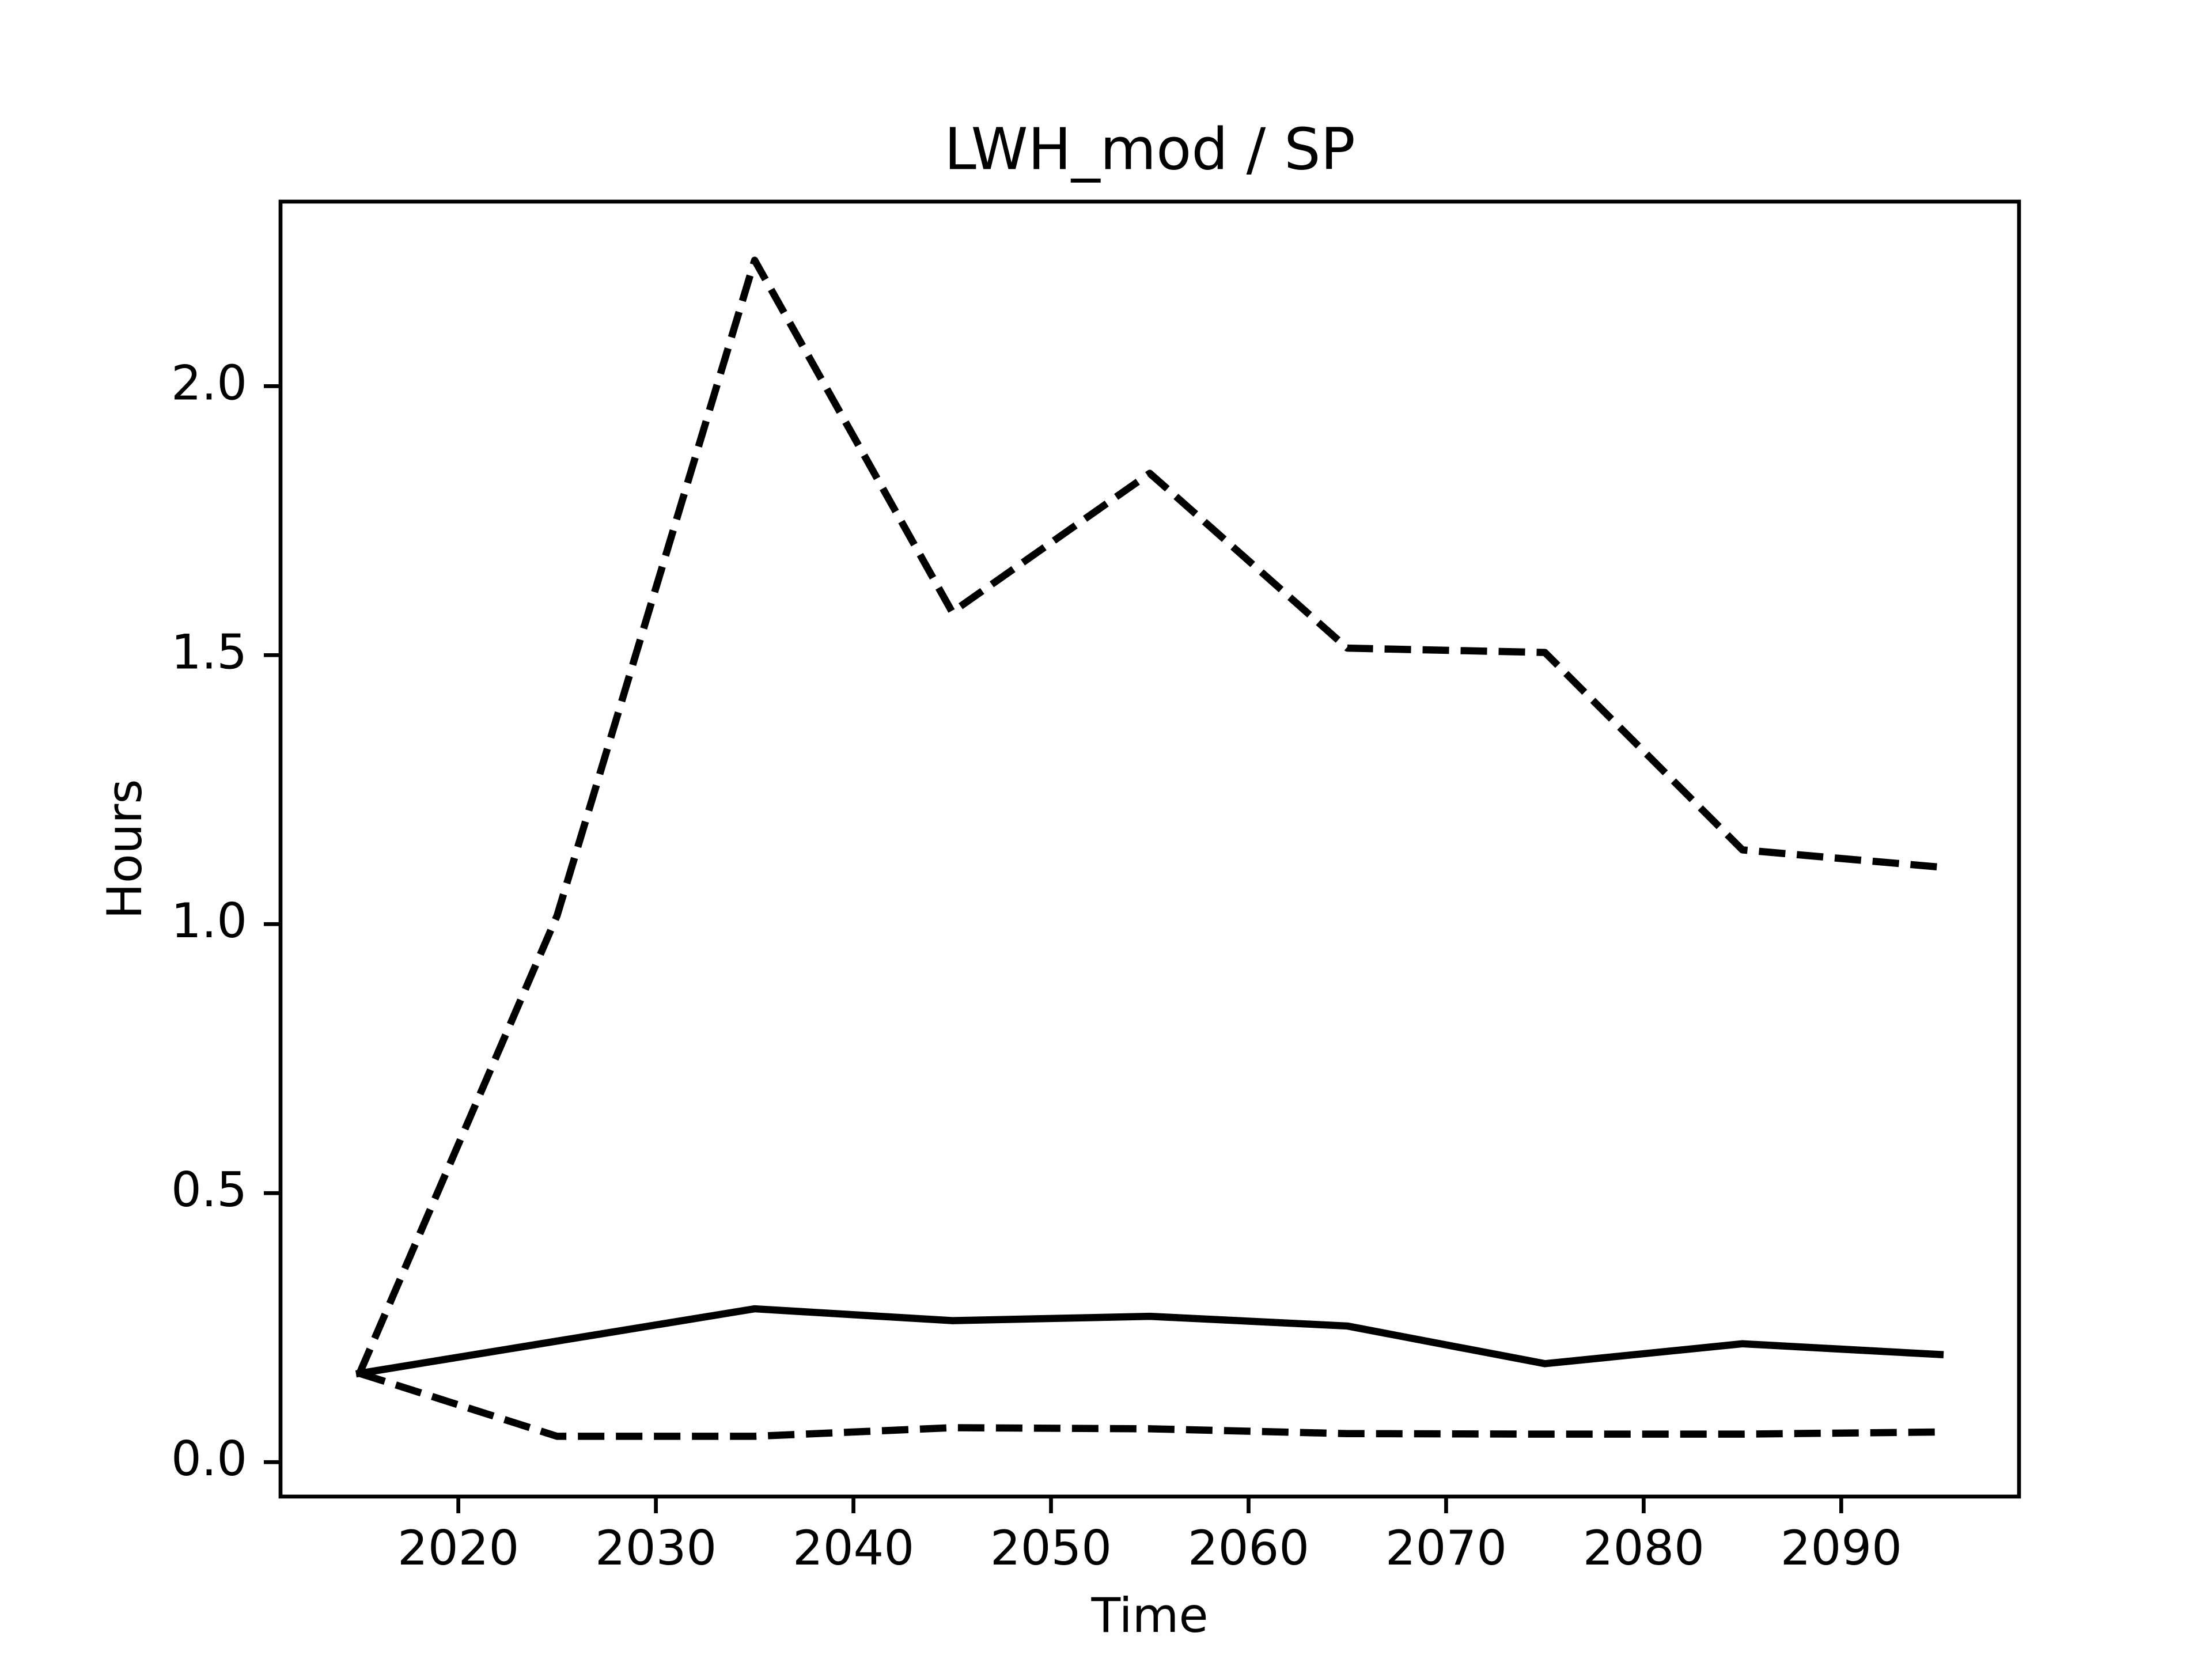 The height and width of the screenshot is (1659, 2212). I want to click on y-tick-label: 1.0, so click(209, 921).